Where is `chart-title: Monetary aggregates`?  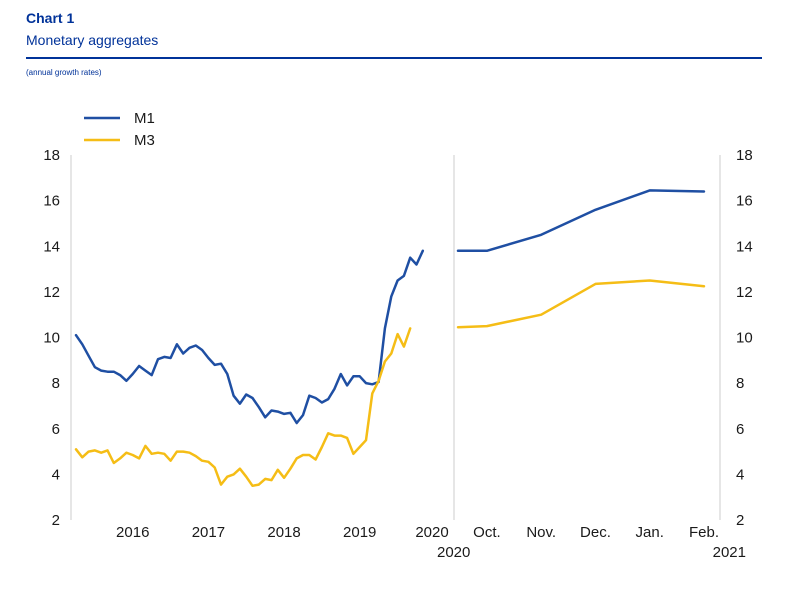 chart-title: Monetary aggregates is located at coordinates (92, 40).